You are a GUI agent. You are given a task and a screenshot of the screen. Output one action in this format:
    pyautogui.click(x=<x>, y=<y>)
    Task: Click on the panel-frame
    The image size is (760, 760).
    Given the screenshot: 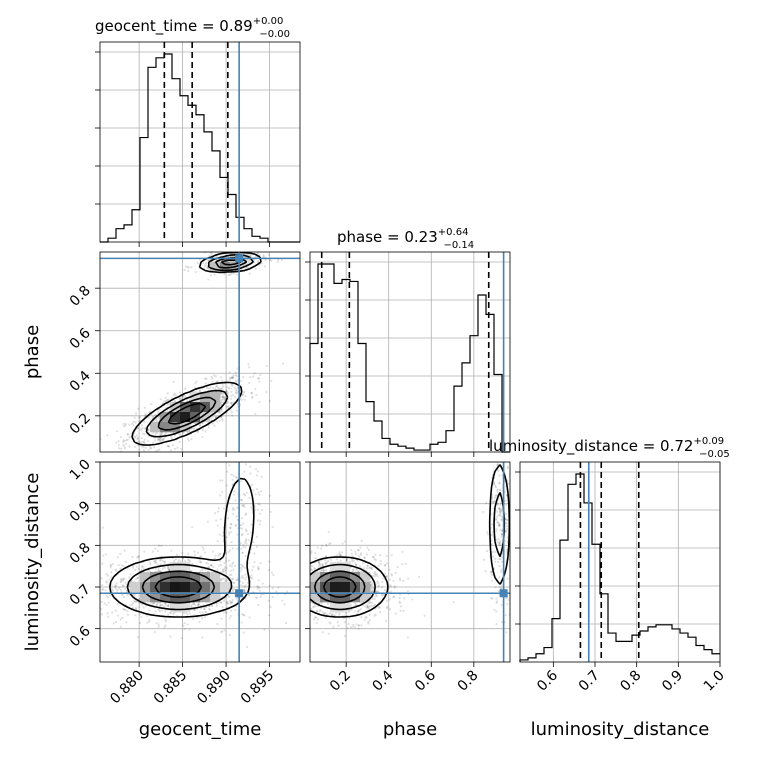 What is the action you would take?
    pyautogui.click(x=410, y=562)
    